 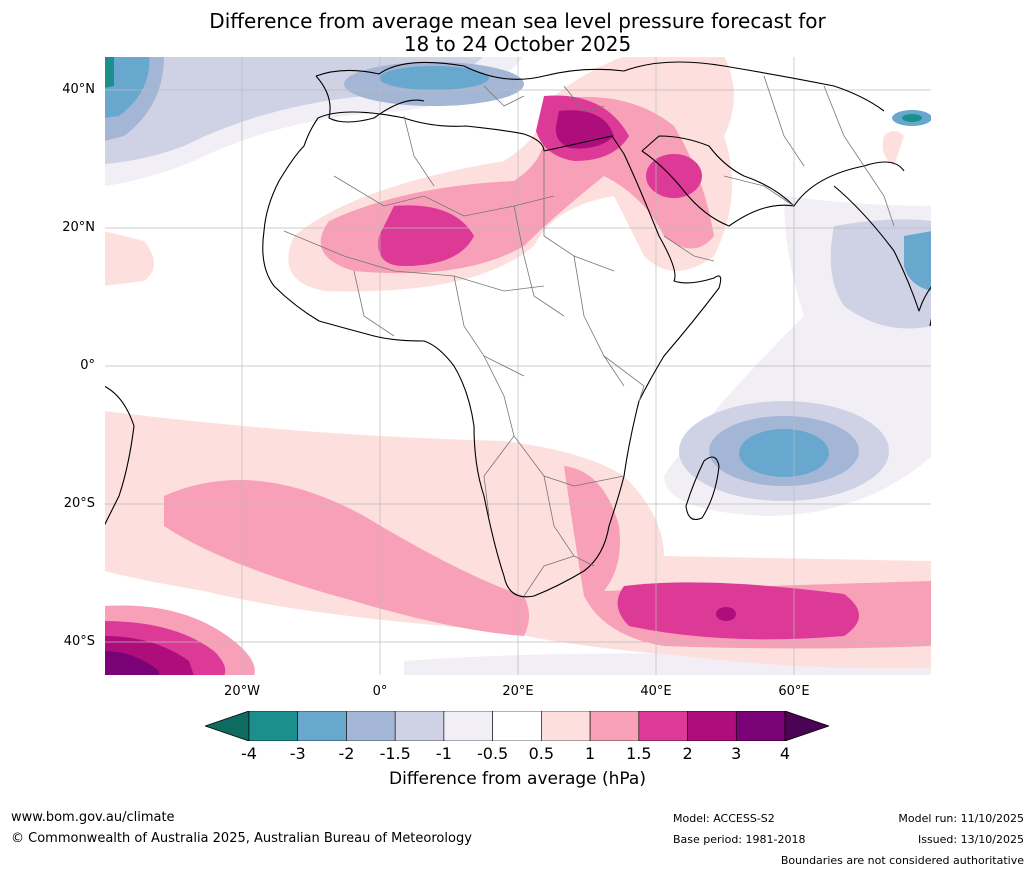 I want to click on colorbar-tick-label: 1, so click(x=590, y=753).